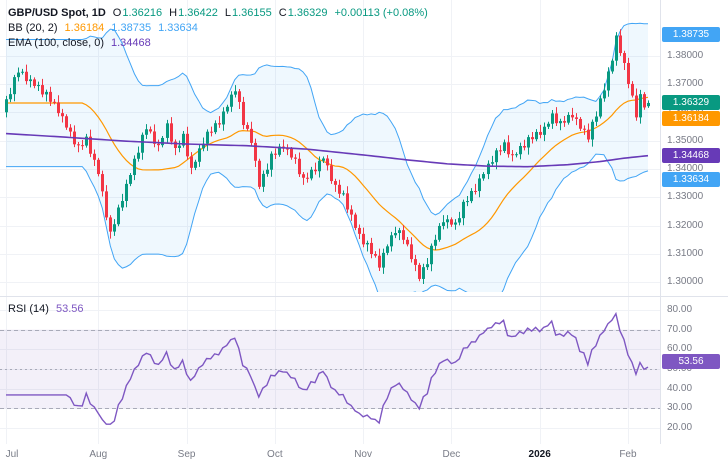 The width and height of the screenshot is (728, 466). I want to click on close-key: C, so click(282, 12).